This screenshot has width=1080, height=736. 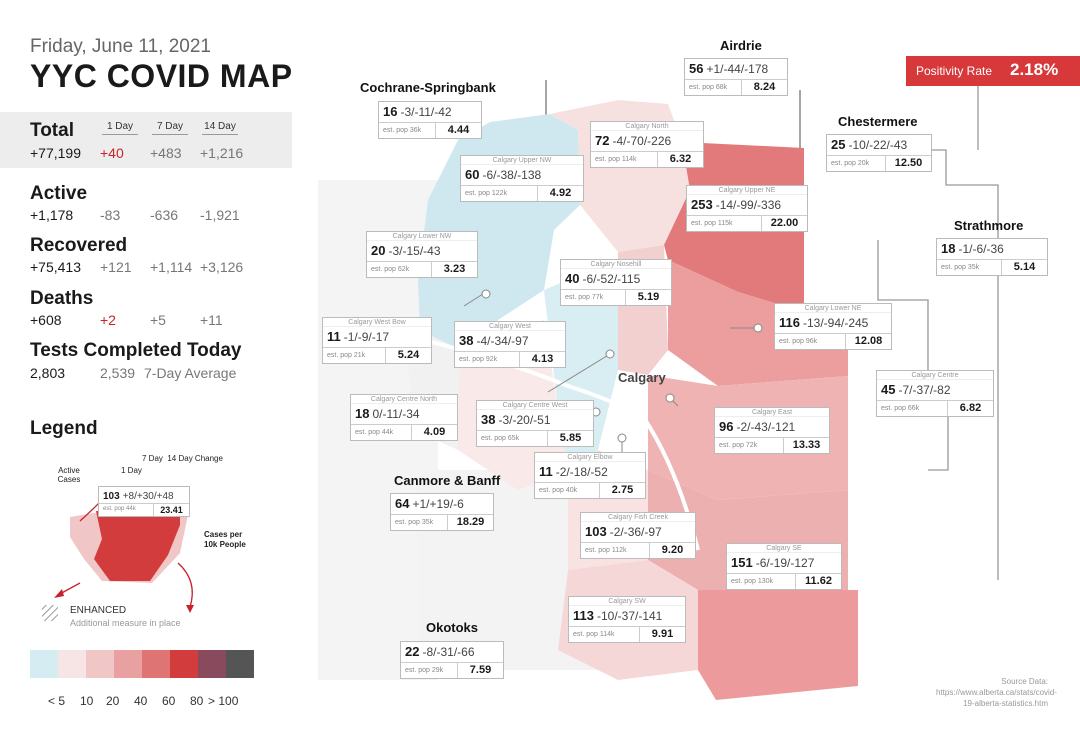 I want to click on region-canmore: Canmore & Banff, so click(x=447, y=480).